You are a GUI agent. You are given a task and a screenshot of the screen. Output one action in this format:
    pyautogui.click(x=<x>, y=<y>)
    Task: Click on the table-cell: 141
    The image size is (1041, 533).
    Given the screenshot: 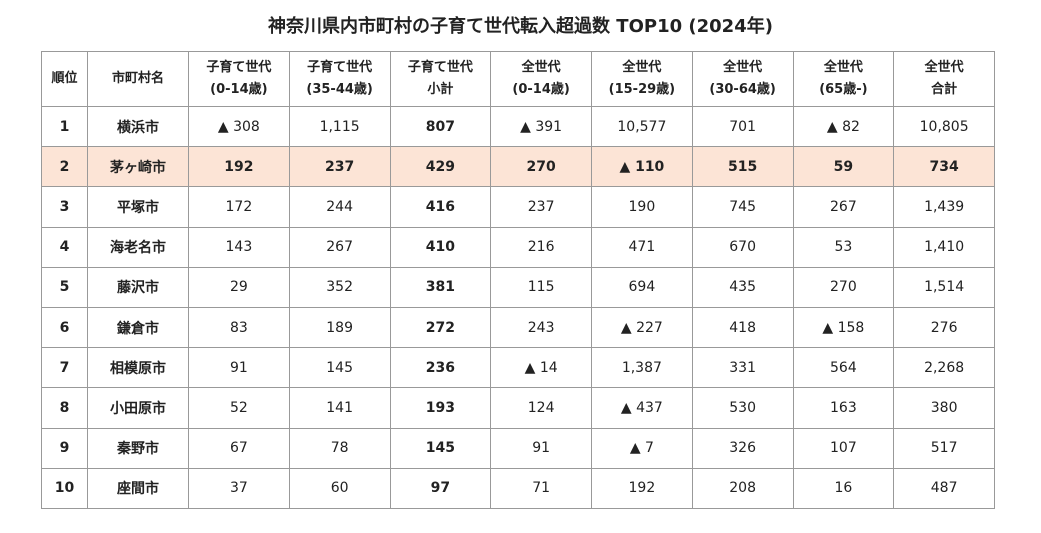 What is the action you would take?
    pyautogui.click(x=339, y=408)
    